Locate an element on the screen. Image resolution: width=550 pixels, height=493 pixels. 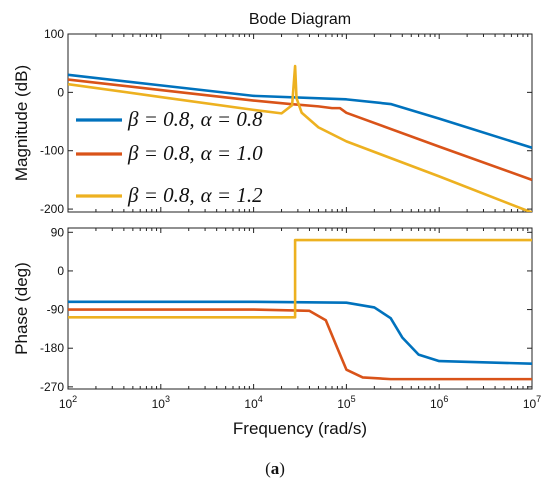
x-tick-label: 10⁴ is located at coordinates (253, 402).